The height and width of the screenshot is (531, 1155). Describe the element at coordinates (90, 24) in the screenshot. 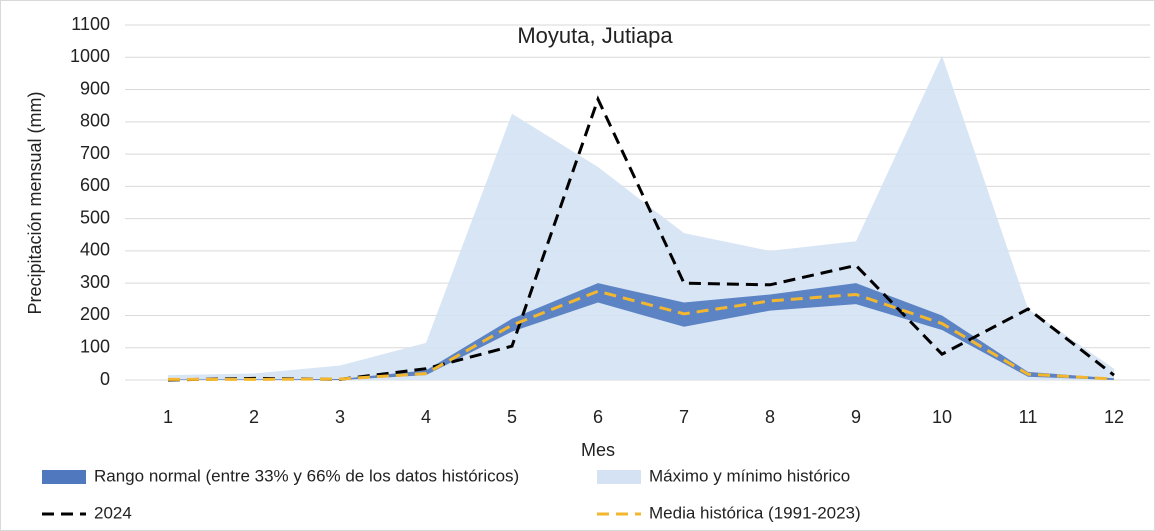

I see `y-tick-label: 1100` at that location.